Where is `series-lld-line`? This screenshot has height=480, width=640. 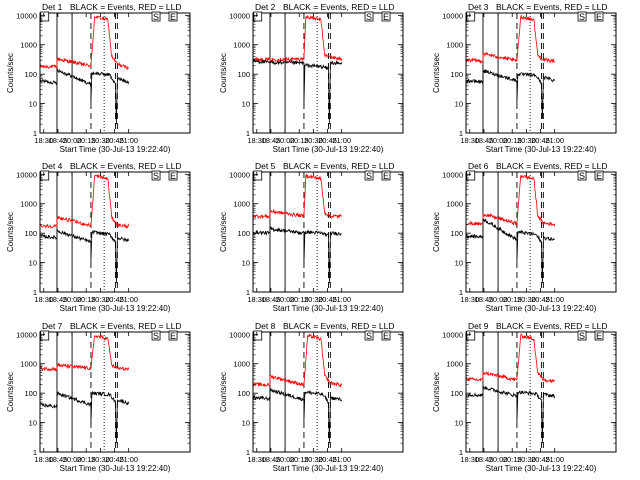
series-lld-line is located at coordinates (511, 200).